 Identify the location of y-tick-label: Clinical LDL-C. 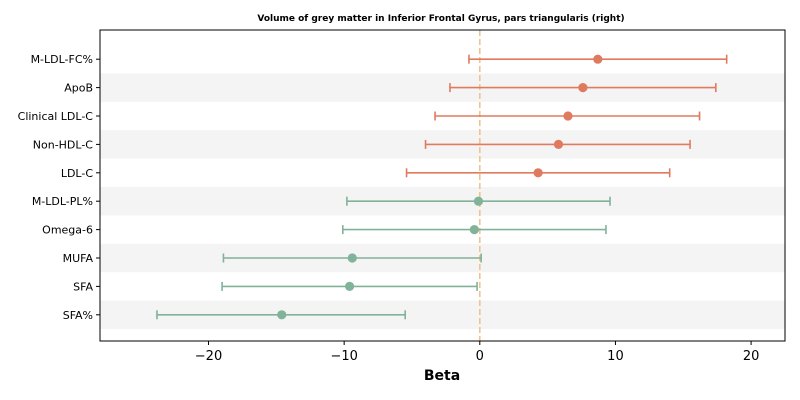
(56, 116).